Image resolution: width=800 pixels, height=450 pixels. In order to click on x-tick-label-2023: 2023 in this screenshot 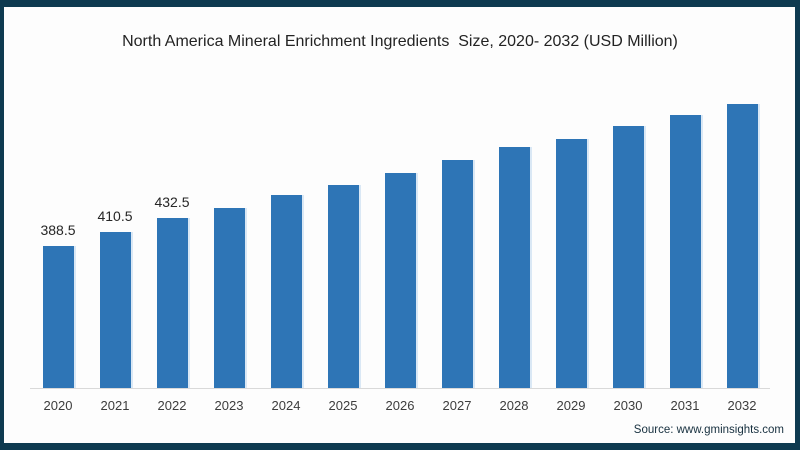, I will do `click(229, 405)`.